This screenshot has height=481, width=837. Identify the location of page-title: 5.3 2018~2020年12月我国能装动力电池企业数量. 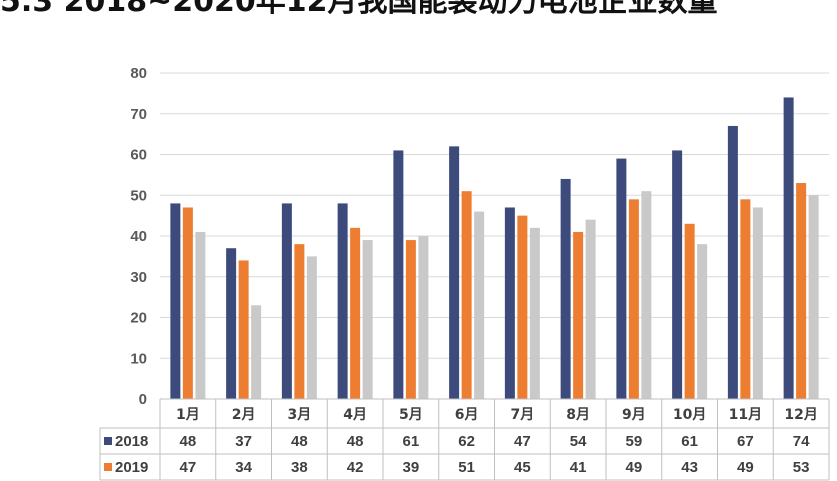
(359, 9).